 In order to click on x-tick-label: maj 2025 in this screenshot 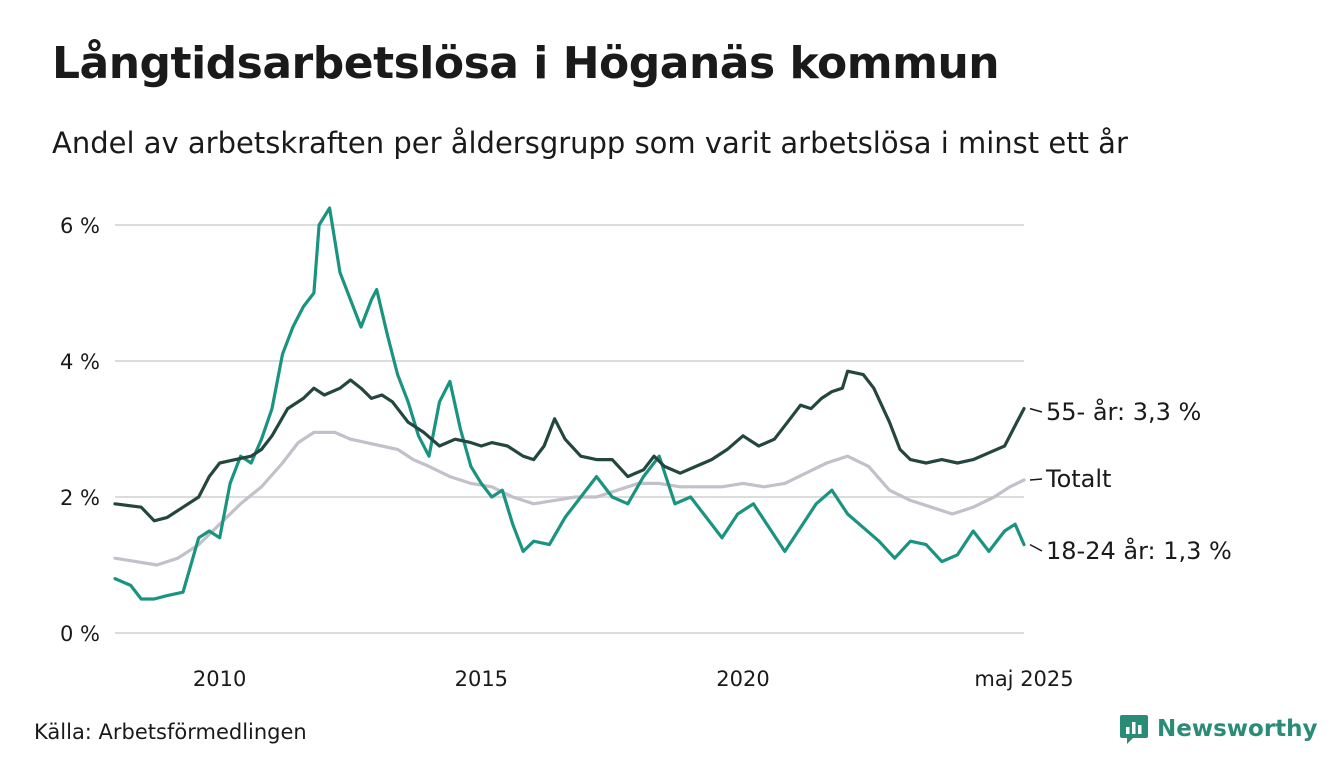, I will do `click(1023, 679)`.